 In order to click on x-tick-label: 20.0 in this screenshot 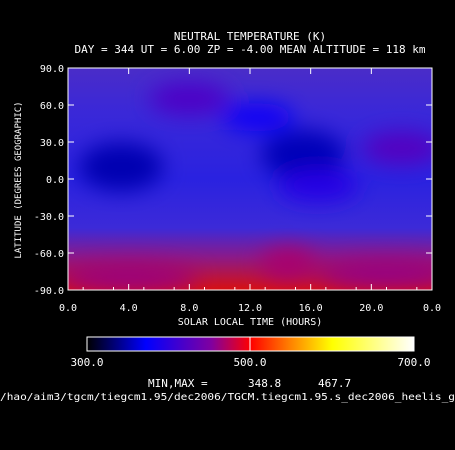, I will do `click(371, 308)`.